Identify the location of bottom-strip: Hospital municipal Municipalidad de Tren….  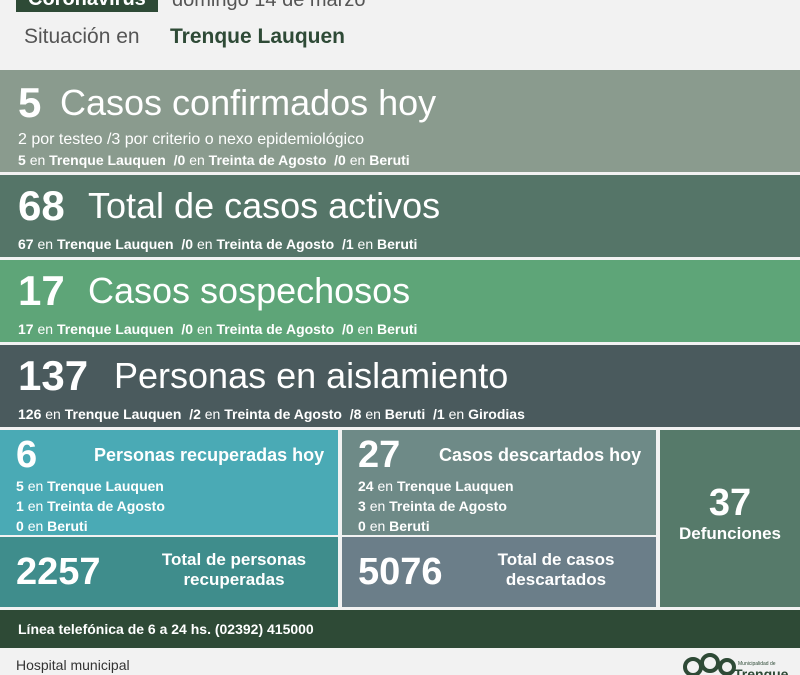
(400, 661).